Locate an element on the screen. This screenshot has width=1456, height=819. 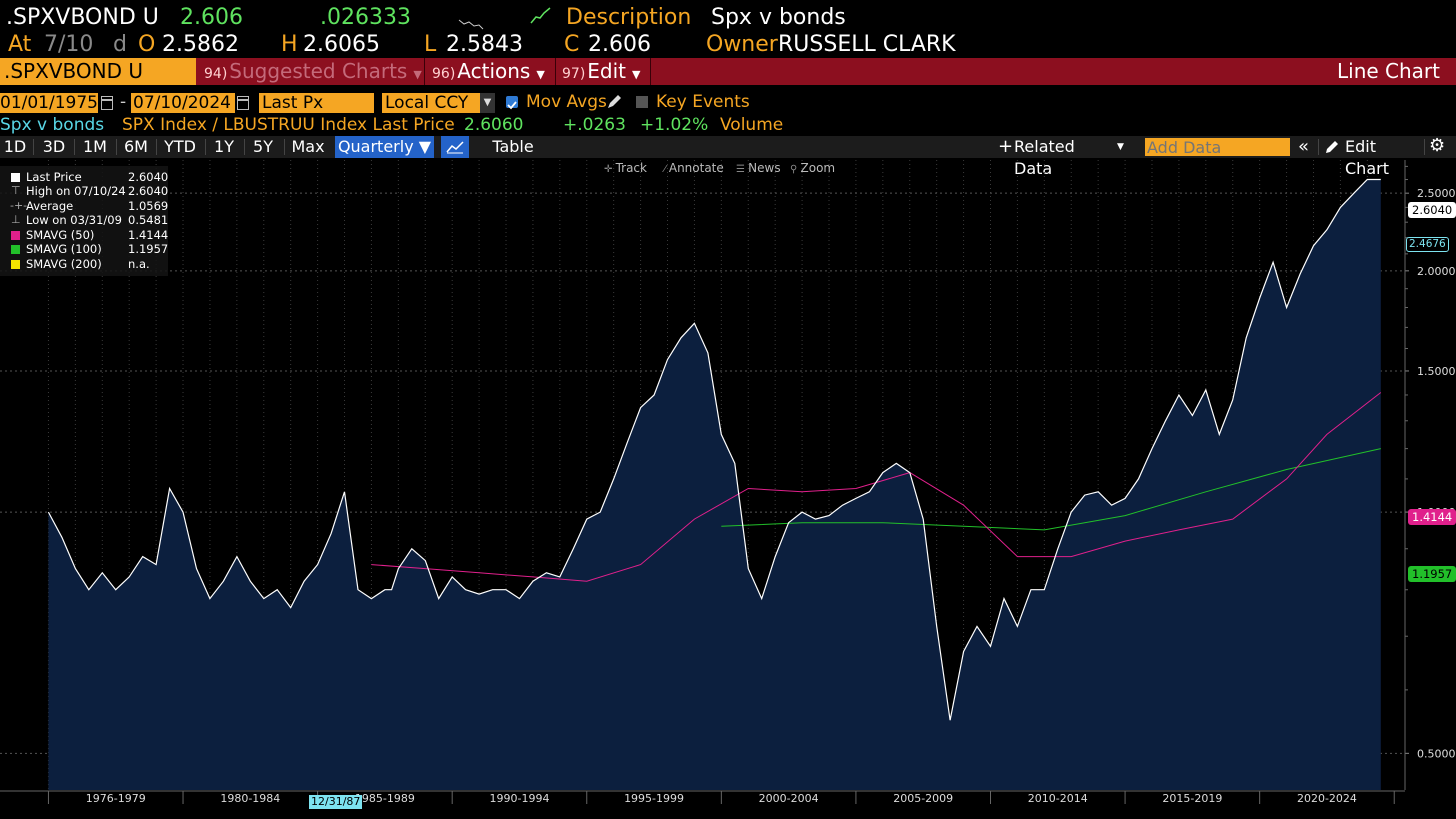
open-label: O is located at coordinates (147, 44).